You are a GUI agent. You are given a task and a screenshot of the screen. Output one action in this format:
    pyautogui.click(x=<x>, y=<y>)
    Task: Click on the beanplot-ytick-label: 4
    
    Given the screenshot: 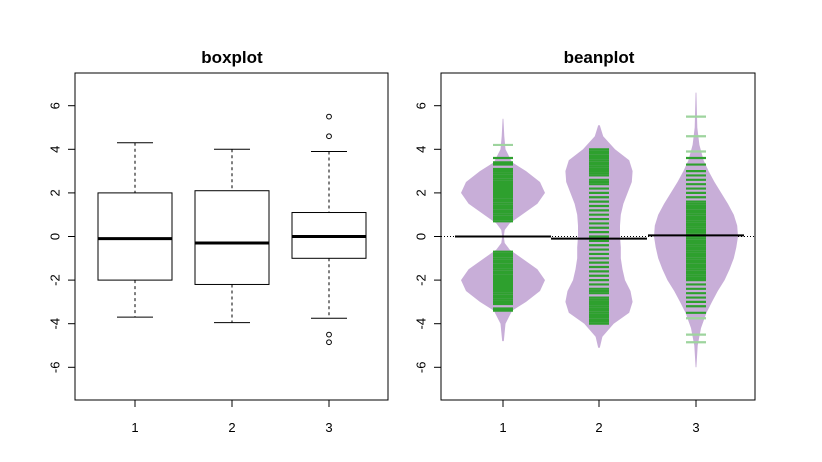 What is the action you would take?
    pyautogui.click(x=420, y=149)
    